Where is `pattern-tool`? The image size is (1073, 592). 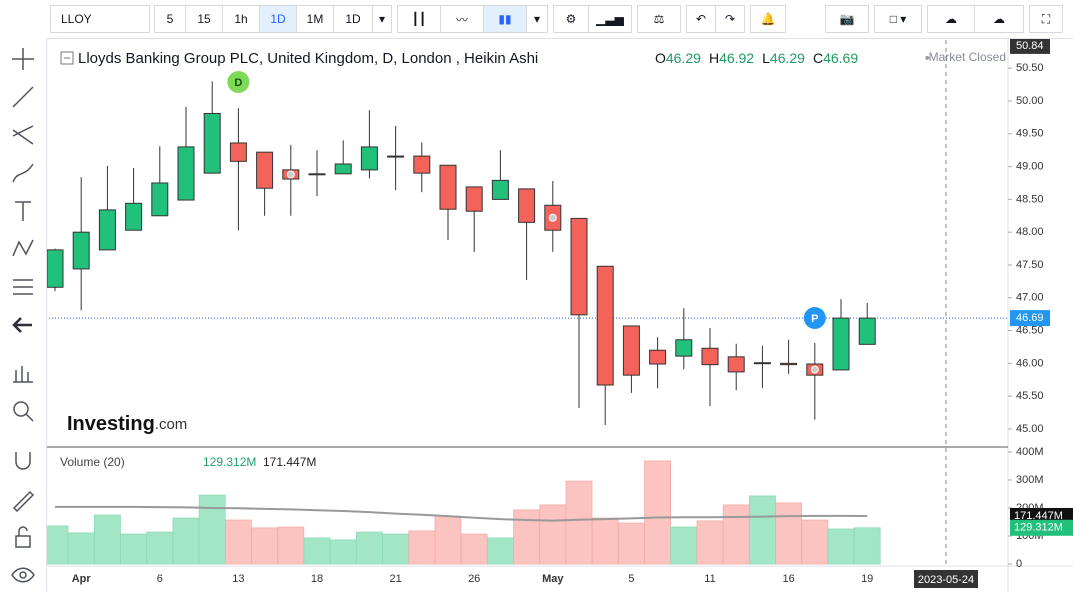
pattern-tool is located at coordinates (23, 249).